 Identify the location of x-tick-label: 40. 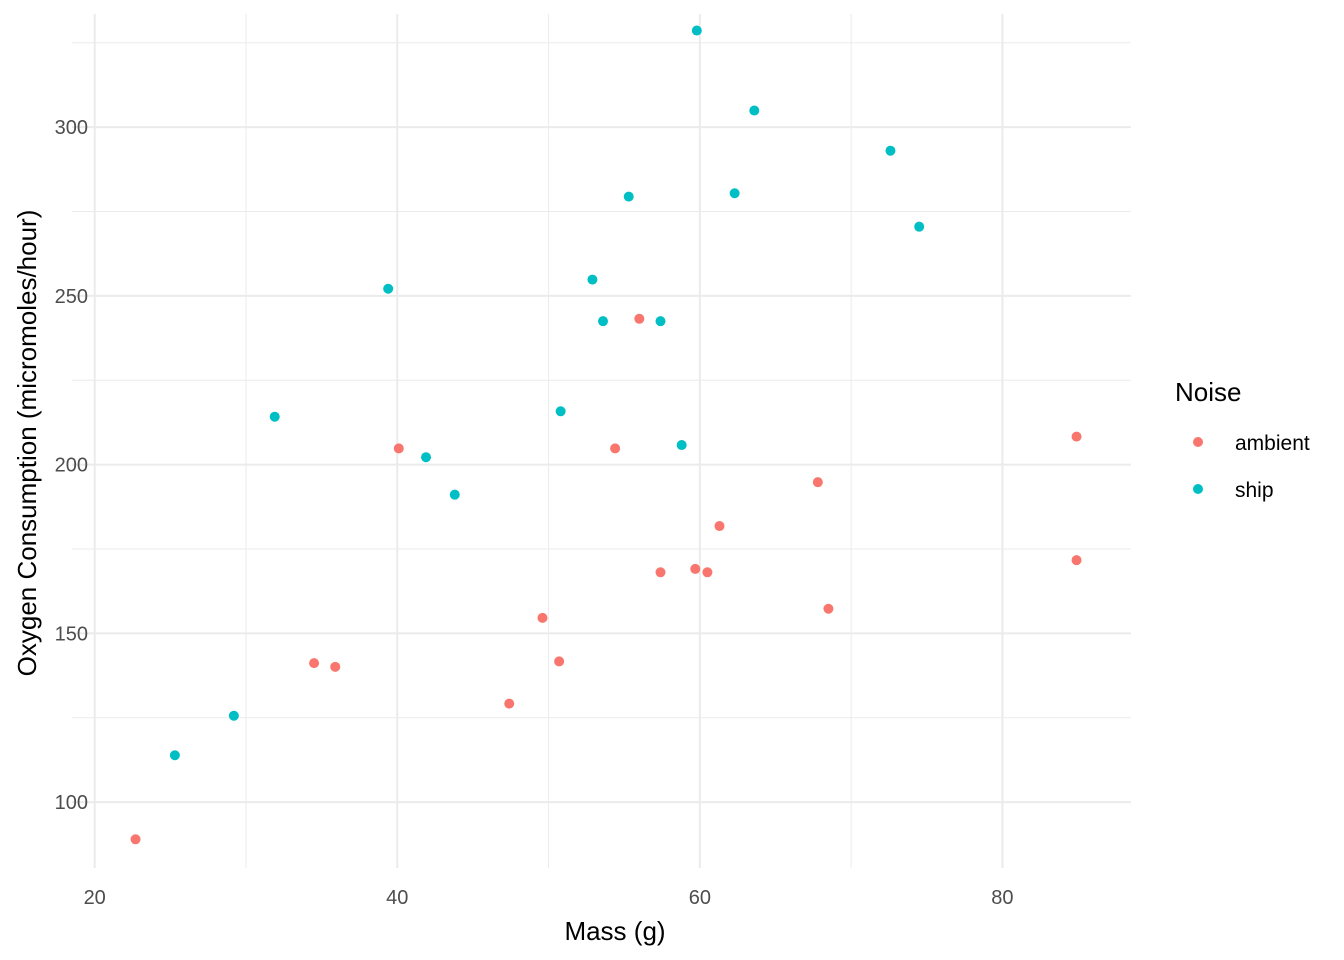
(397, 898).